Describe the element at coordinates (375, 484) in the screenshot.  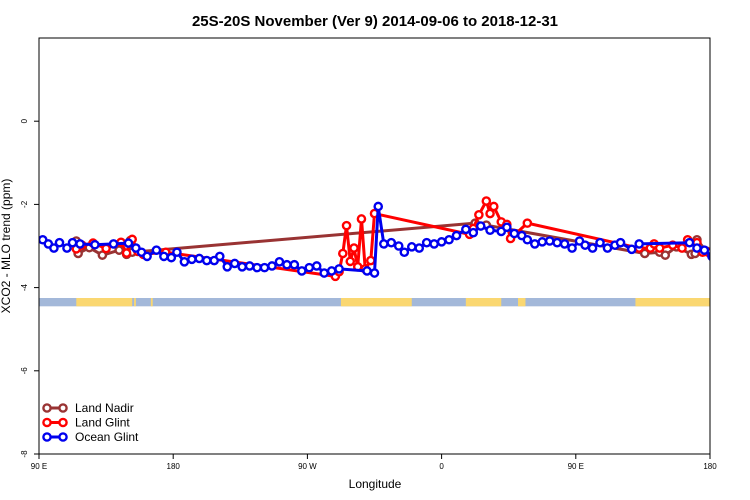
I see `x-axis-label: Longitude` at that location.